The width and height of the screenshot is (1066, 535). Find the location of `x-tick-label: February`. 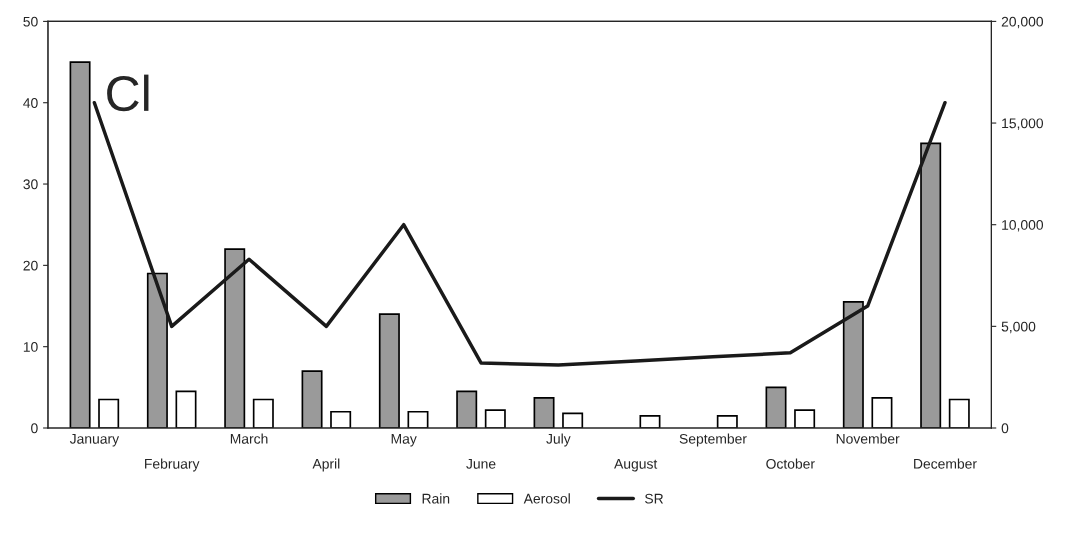

x-tick-label: February is located at coordinates (172, 465).